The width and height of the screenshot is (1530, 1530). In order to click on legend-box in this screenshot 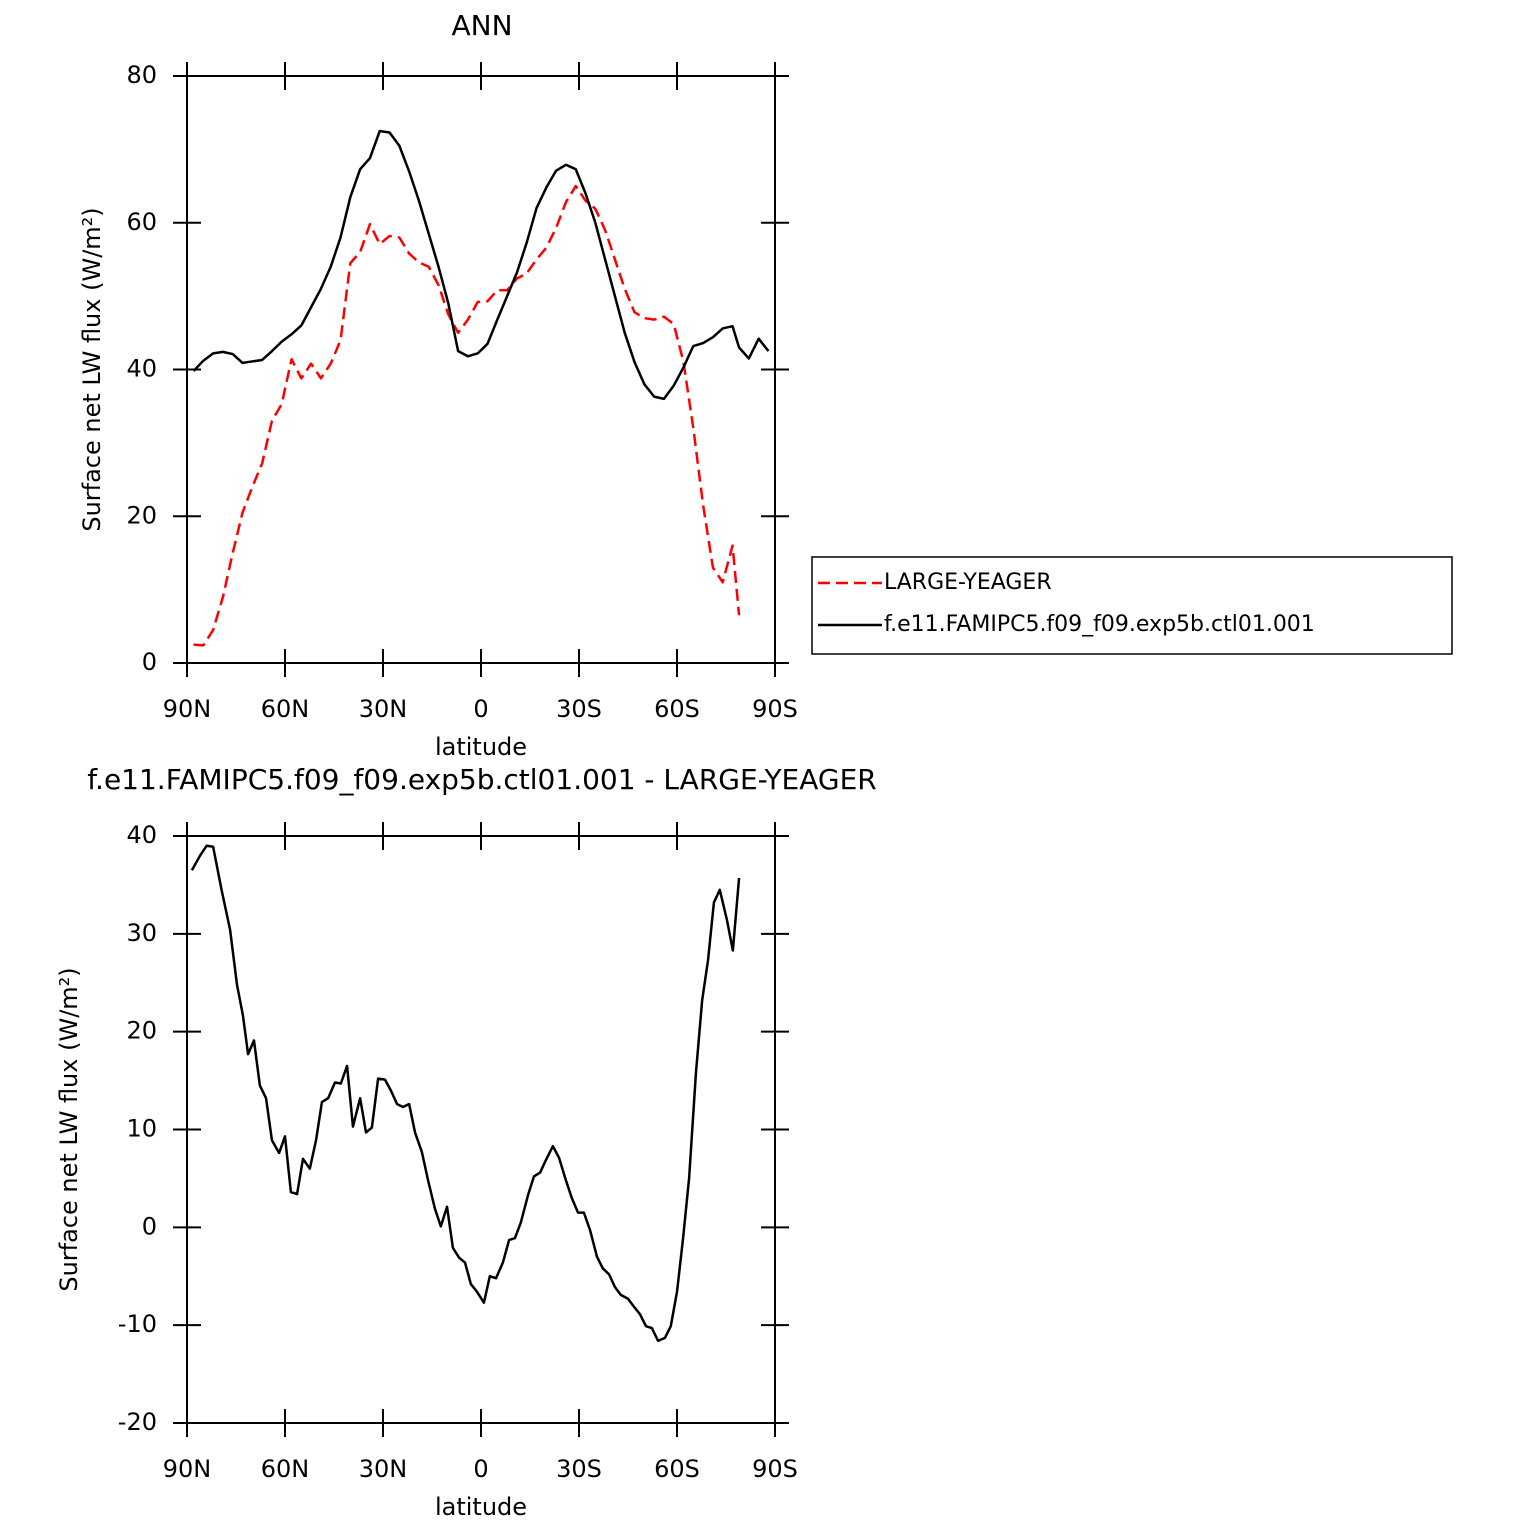, I will do `click(1132, 605)`.